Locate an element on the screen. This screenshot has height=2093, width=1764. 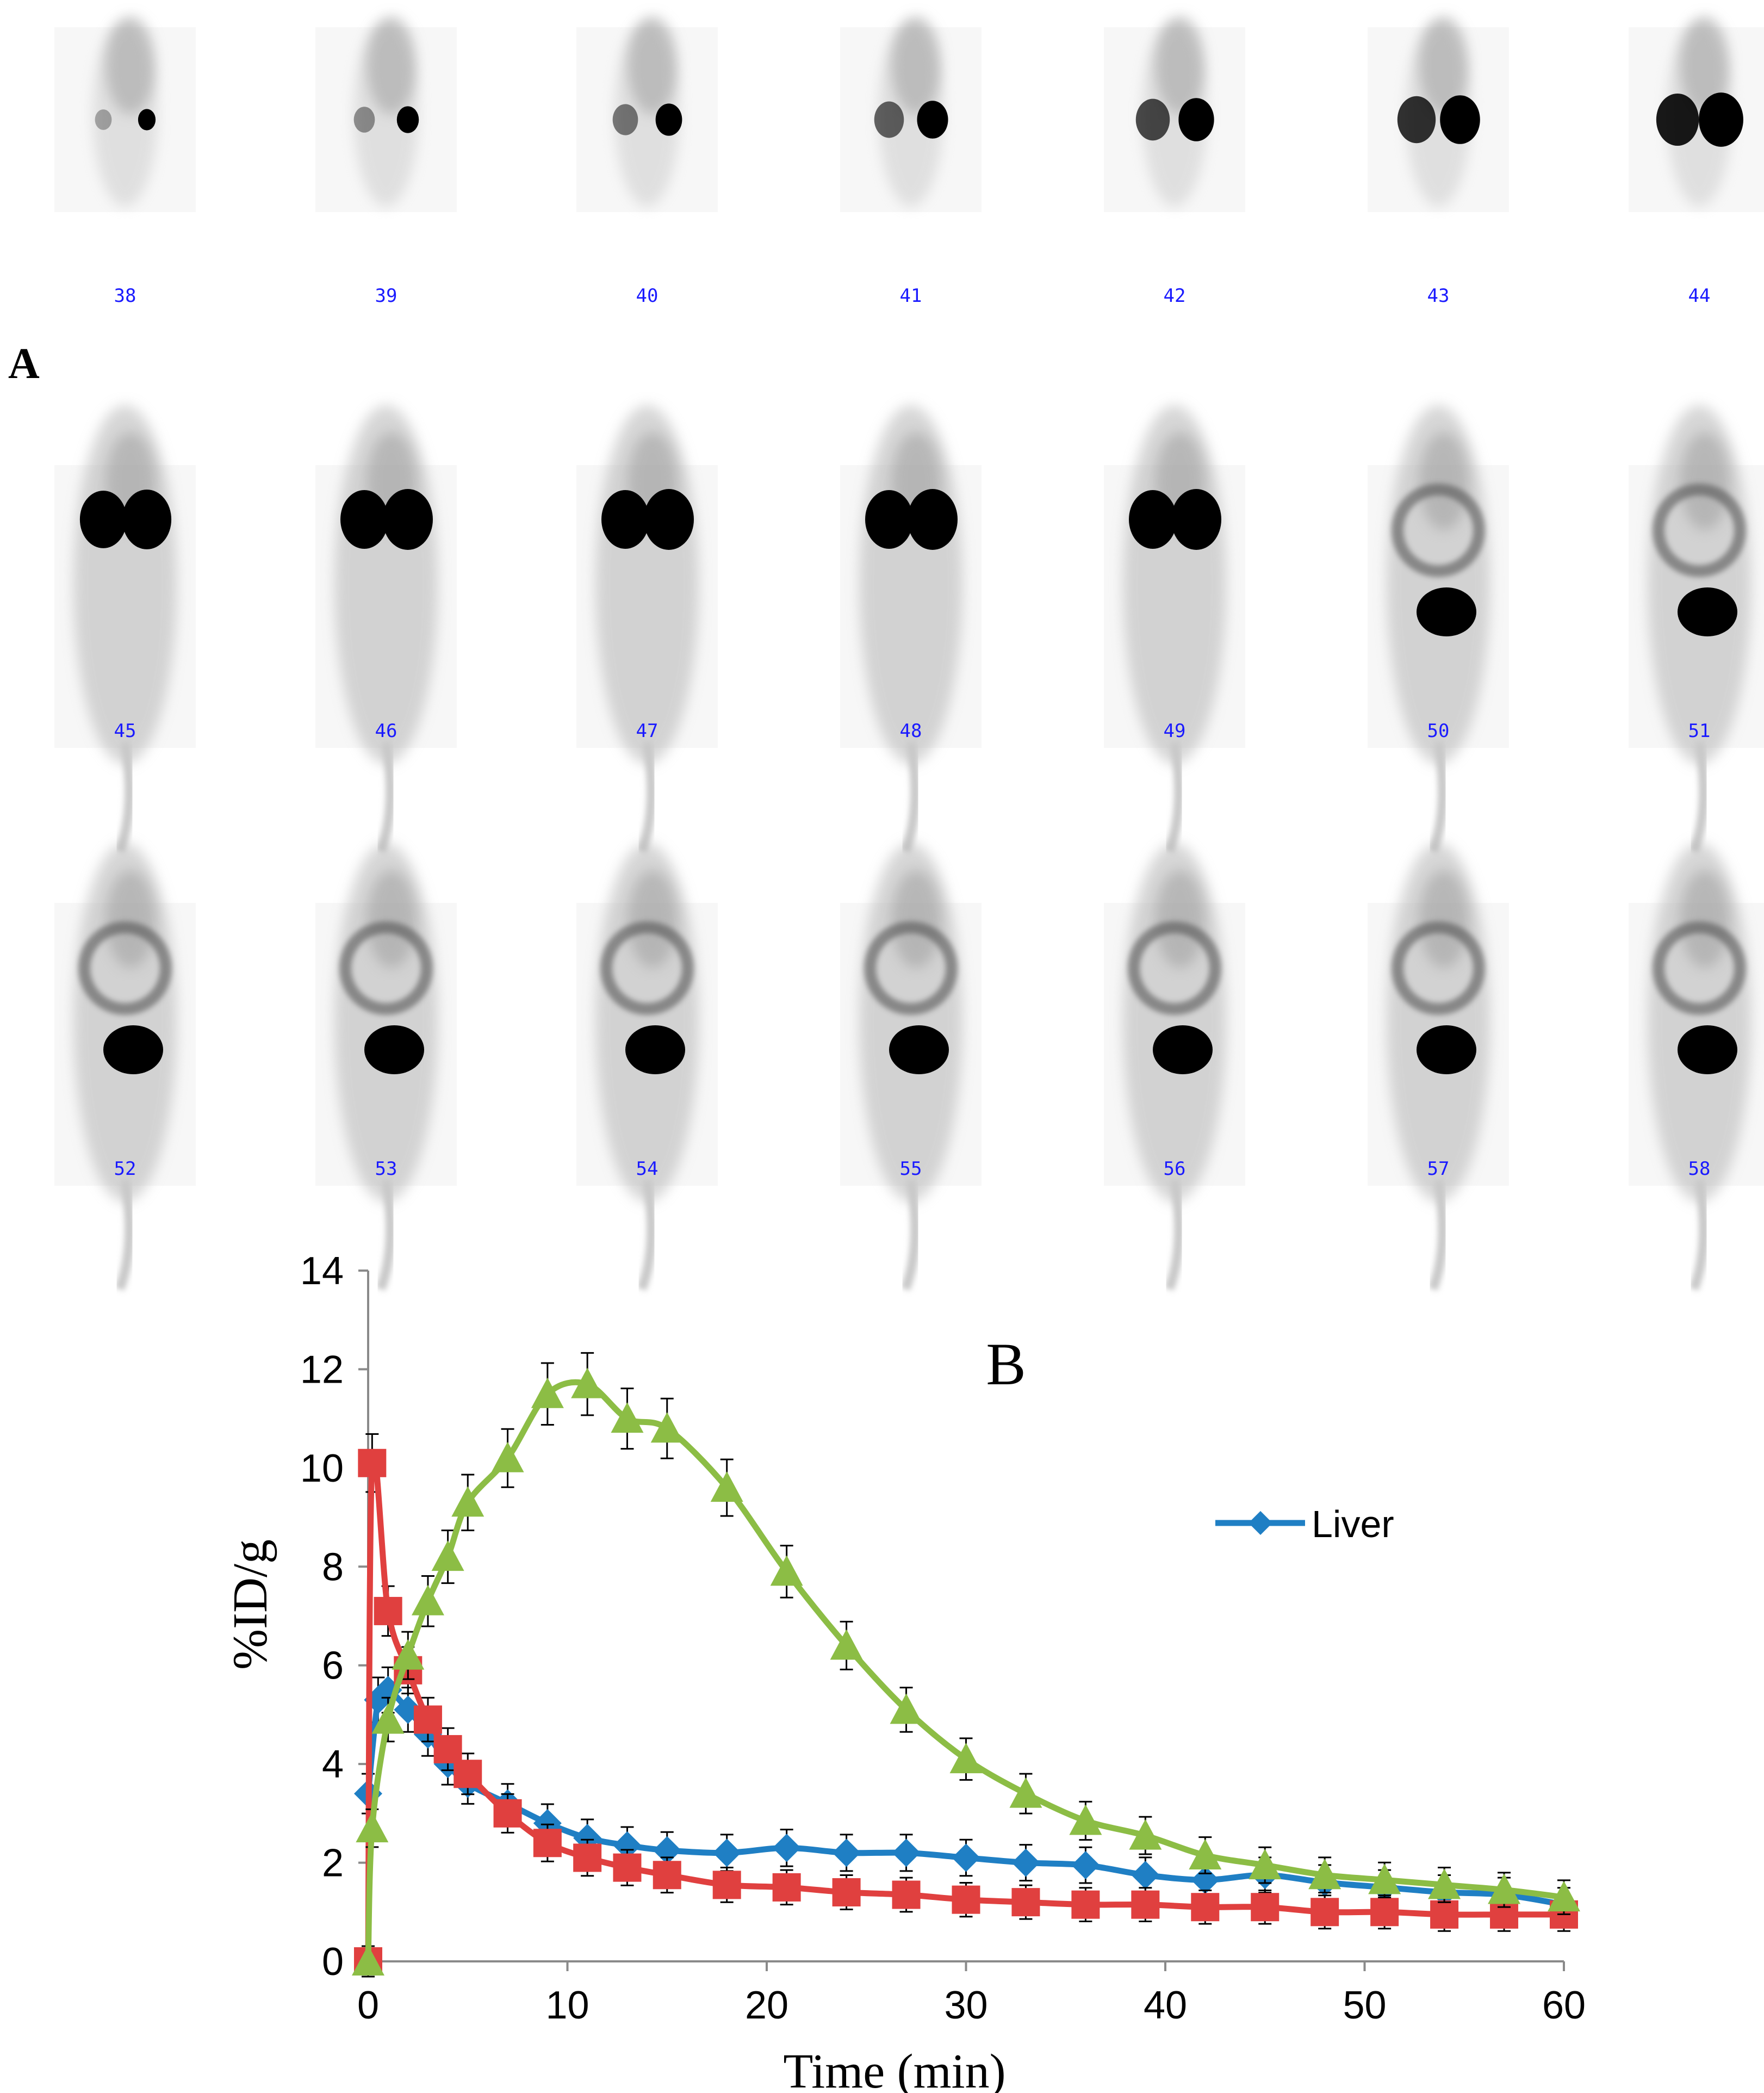
y-axis-label: %ID/g is located at coordinates (250, 1604).